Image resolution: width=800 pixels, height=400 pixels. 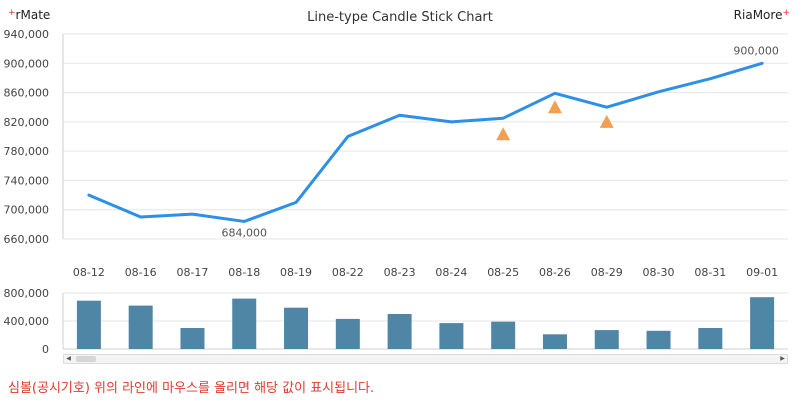 What do you see at coordinates (756, 50) in the screenshot?
I see `price-data-label: 900,000` at bounding box center [756, 50].